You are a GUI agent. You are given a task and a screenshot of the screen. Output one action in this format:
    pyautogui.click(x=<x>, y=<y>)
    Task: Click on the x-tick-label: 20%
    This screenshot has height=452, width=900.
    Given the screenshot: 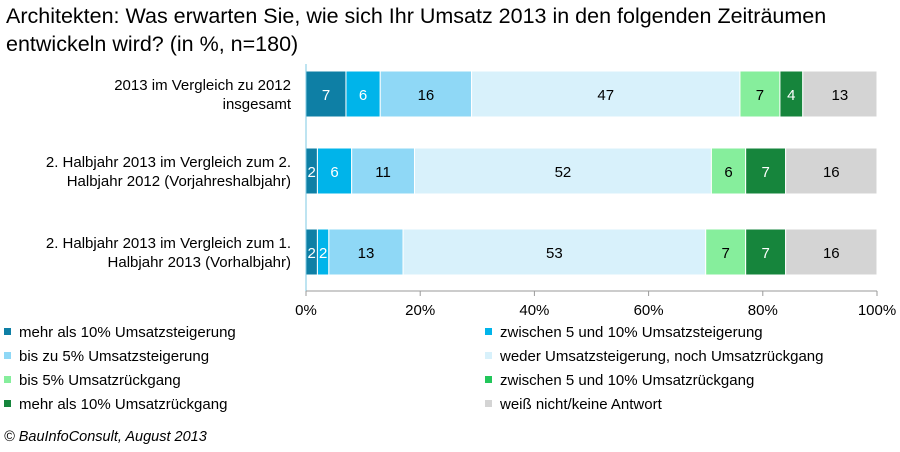 What is the action you would take?
    pyautogui.click(x=420, y=309)
    